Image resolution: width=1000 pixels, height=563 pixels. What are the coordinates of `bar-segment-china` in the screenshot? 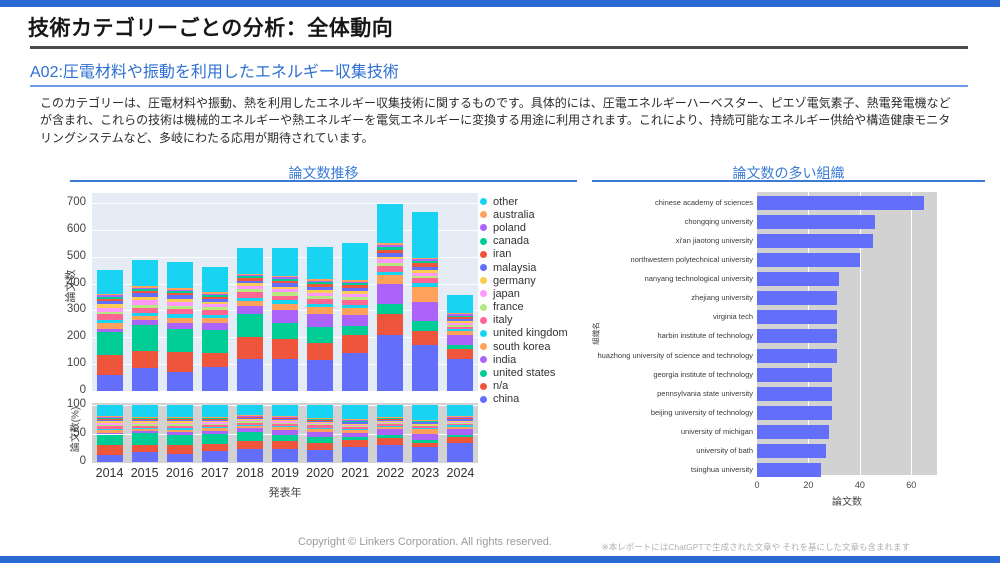 It's located at (425, 368).